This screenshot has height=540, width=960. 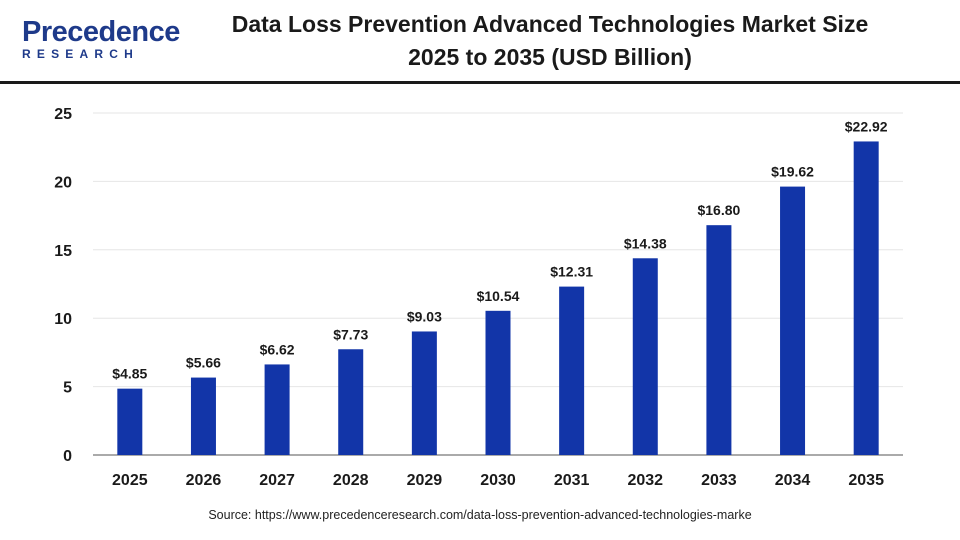 What do you see at coordinates (130, 480) in the screenshot?
I see `x-tick-label: 2025` at bounding box center [130, 480].